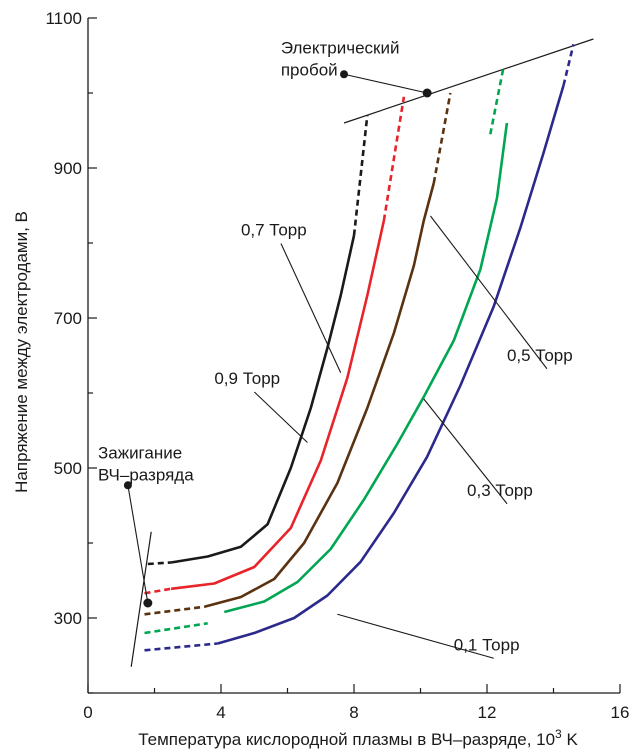 The height and width of the screenshot is (753, 642). What do you see at coordinates (140, 452) in the screenshot?
I see `annotation-label: Зажигание` at bounding box center [140, 452].